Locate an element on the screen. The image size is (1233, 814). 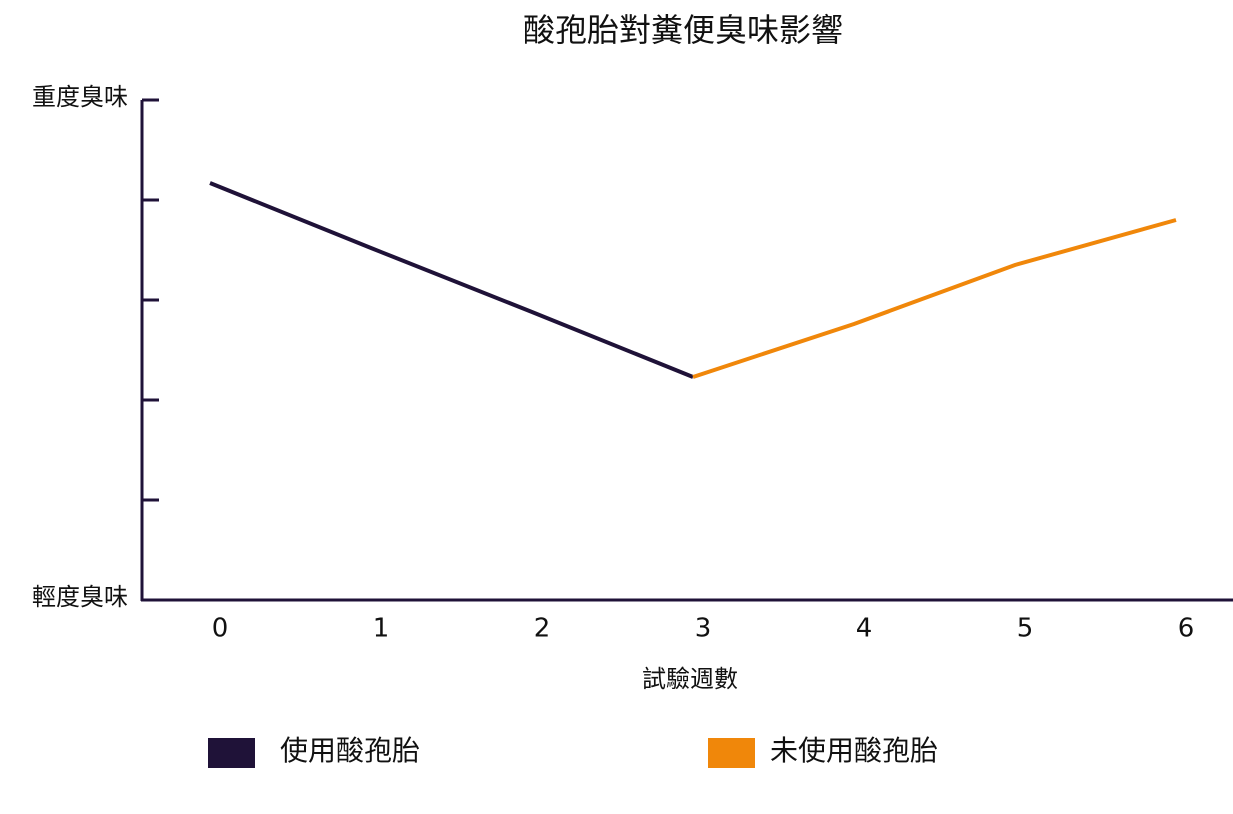
y-tick-label: 重度臭味 is located at coordinates (80, 97).